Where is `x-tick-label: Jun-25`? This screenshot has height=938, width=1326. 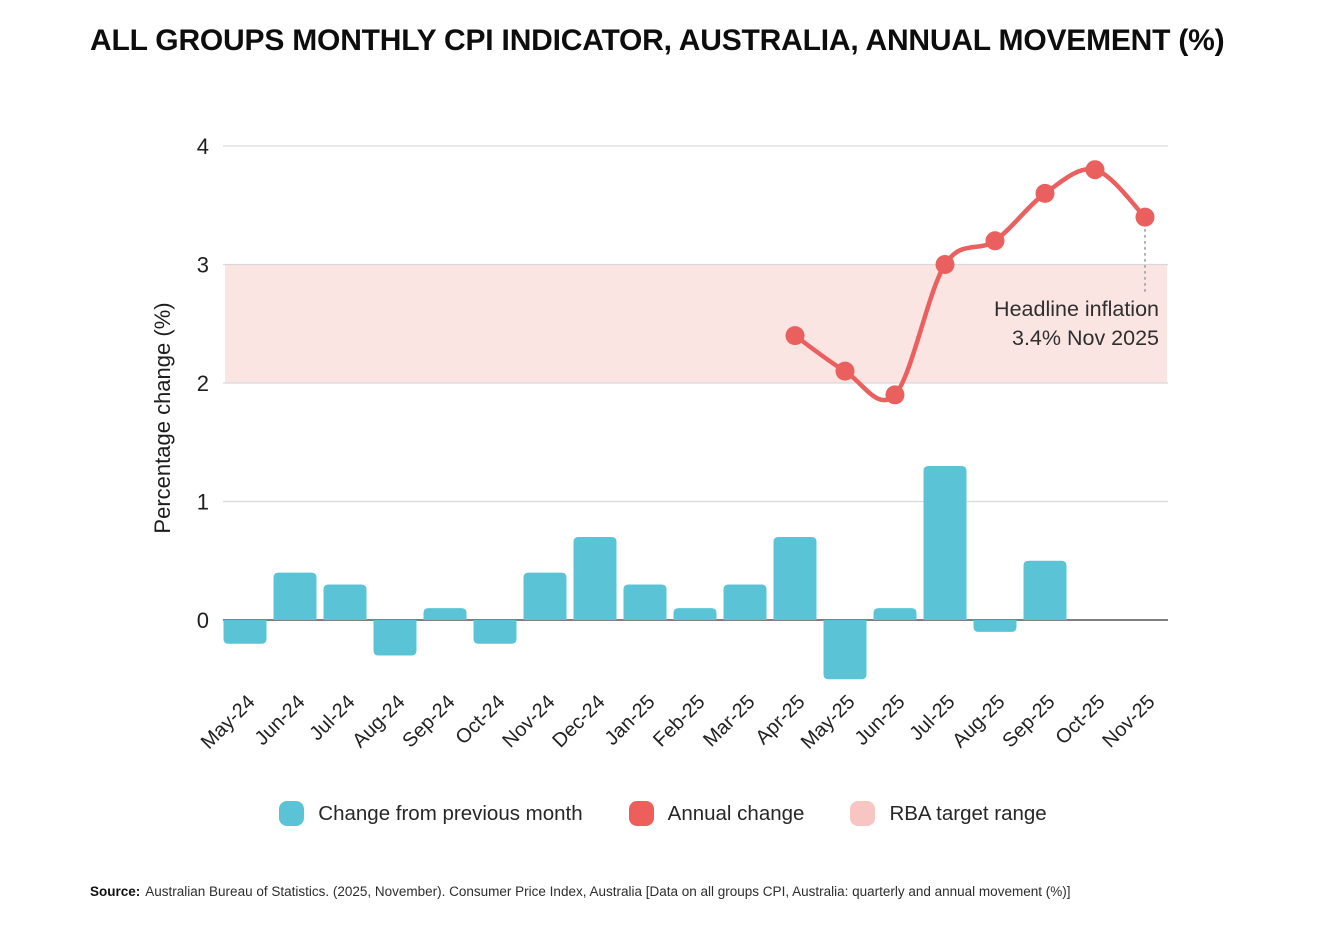
x-tick-label: Jun-25 is located at coordinates (880, 720).